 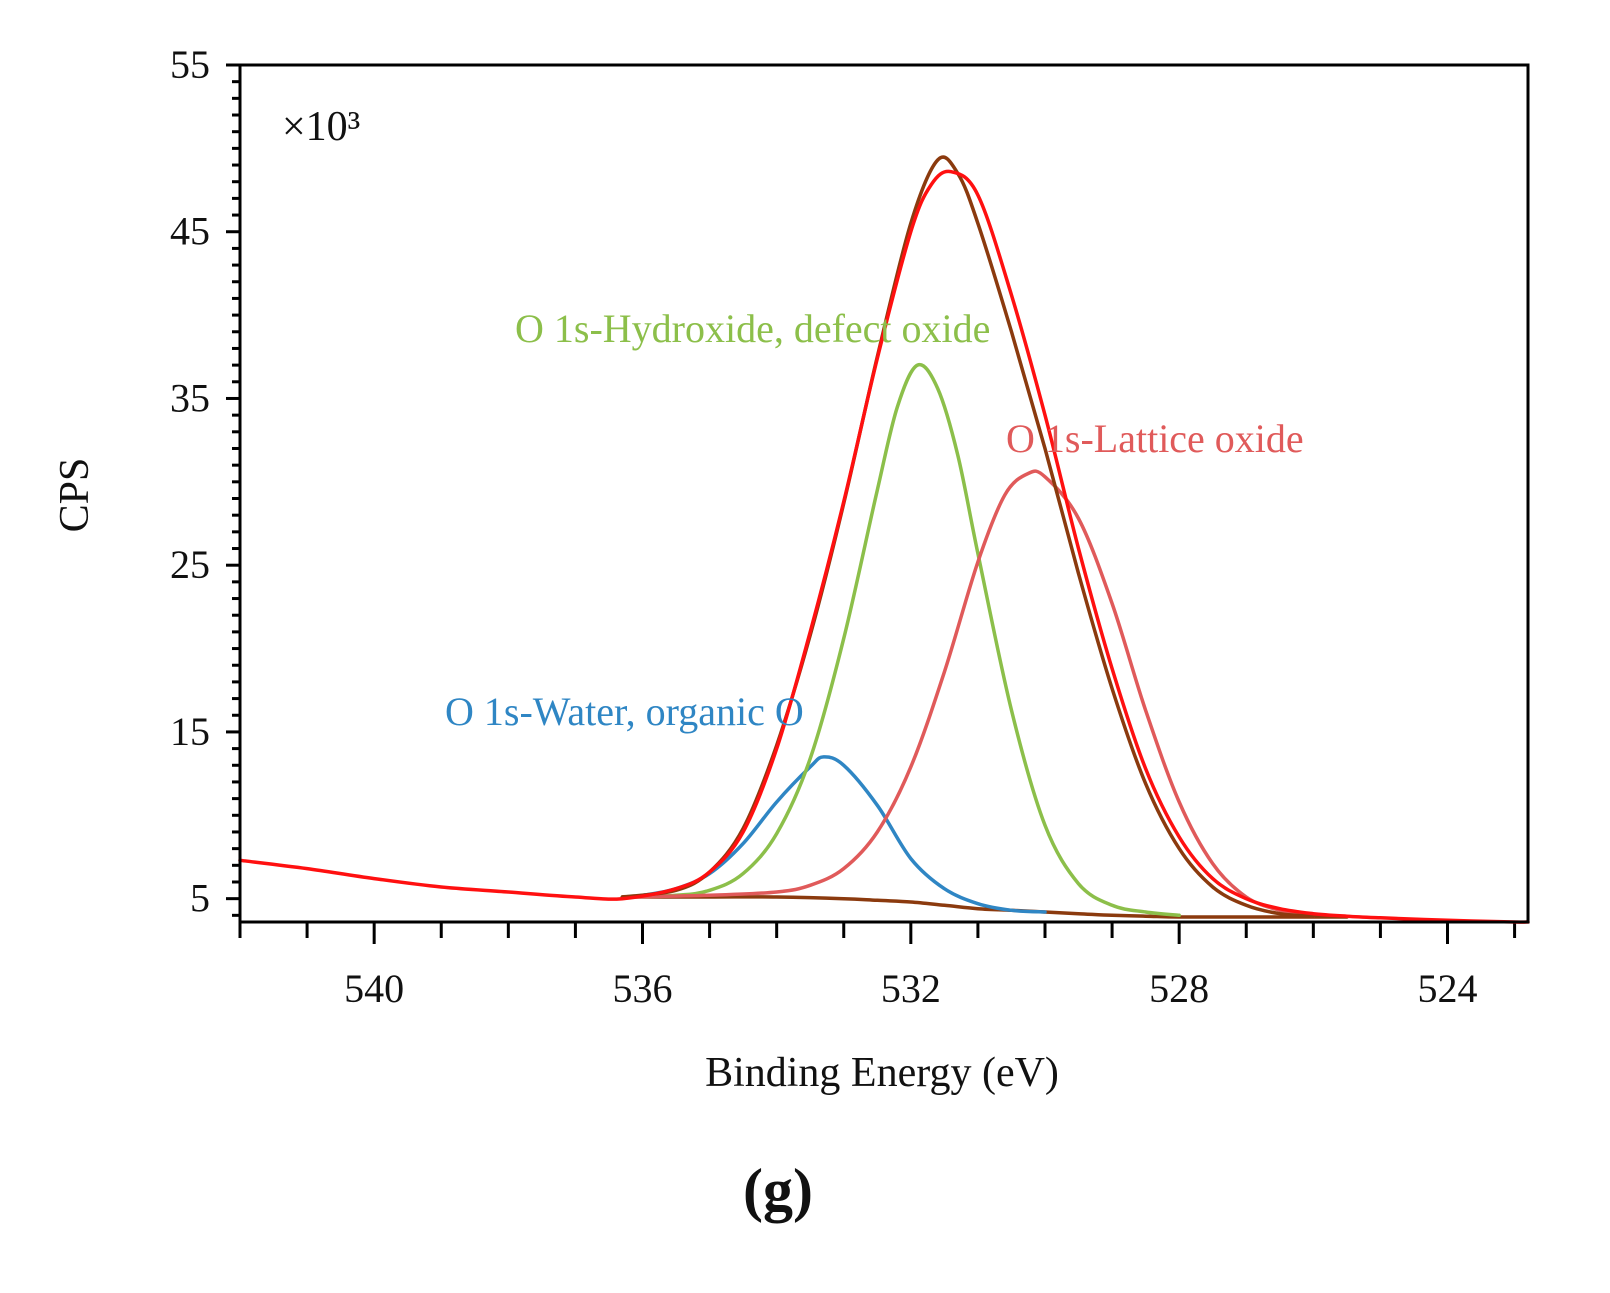 What do you see at coordinates (752, 328) in the screenshot?
I see `annotation-hydroxide: O 1s-Hydroxide, defect oxide` at bounding box center [752, 328].